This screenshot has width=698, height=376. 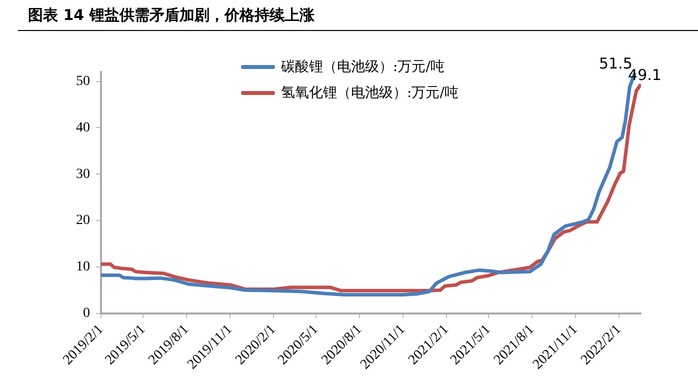 I want to click on legend-label: 氢氧化锂（电池级）:万元/吨, so click(x=369, y=93).